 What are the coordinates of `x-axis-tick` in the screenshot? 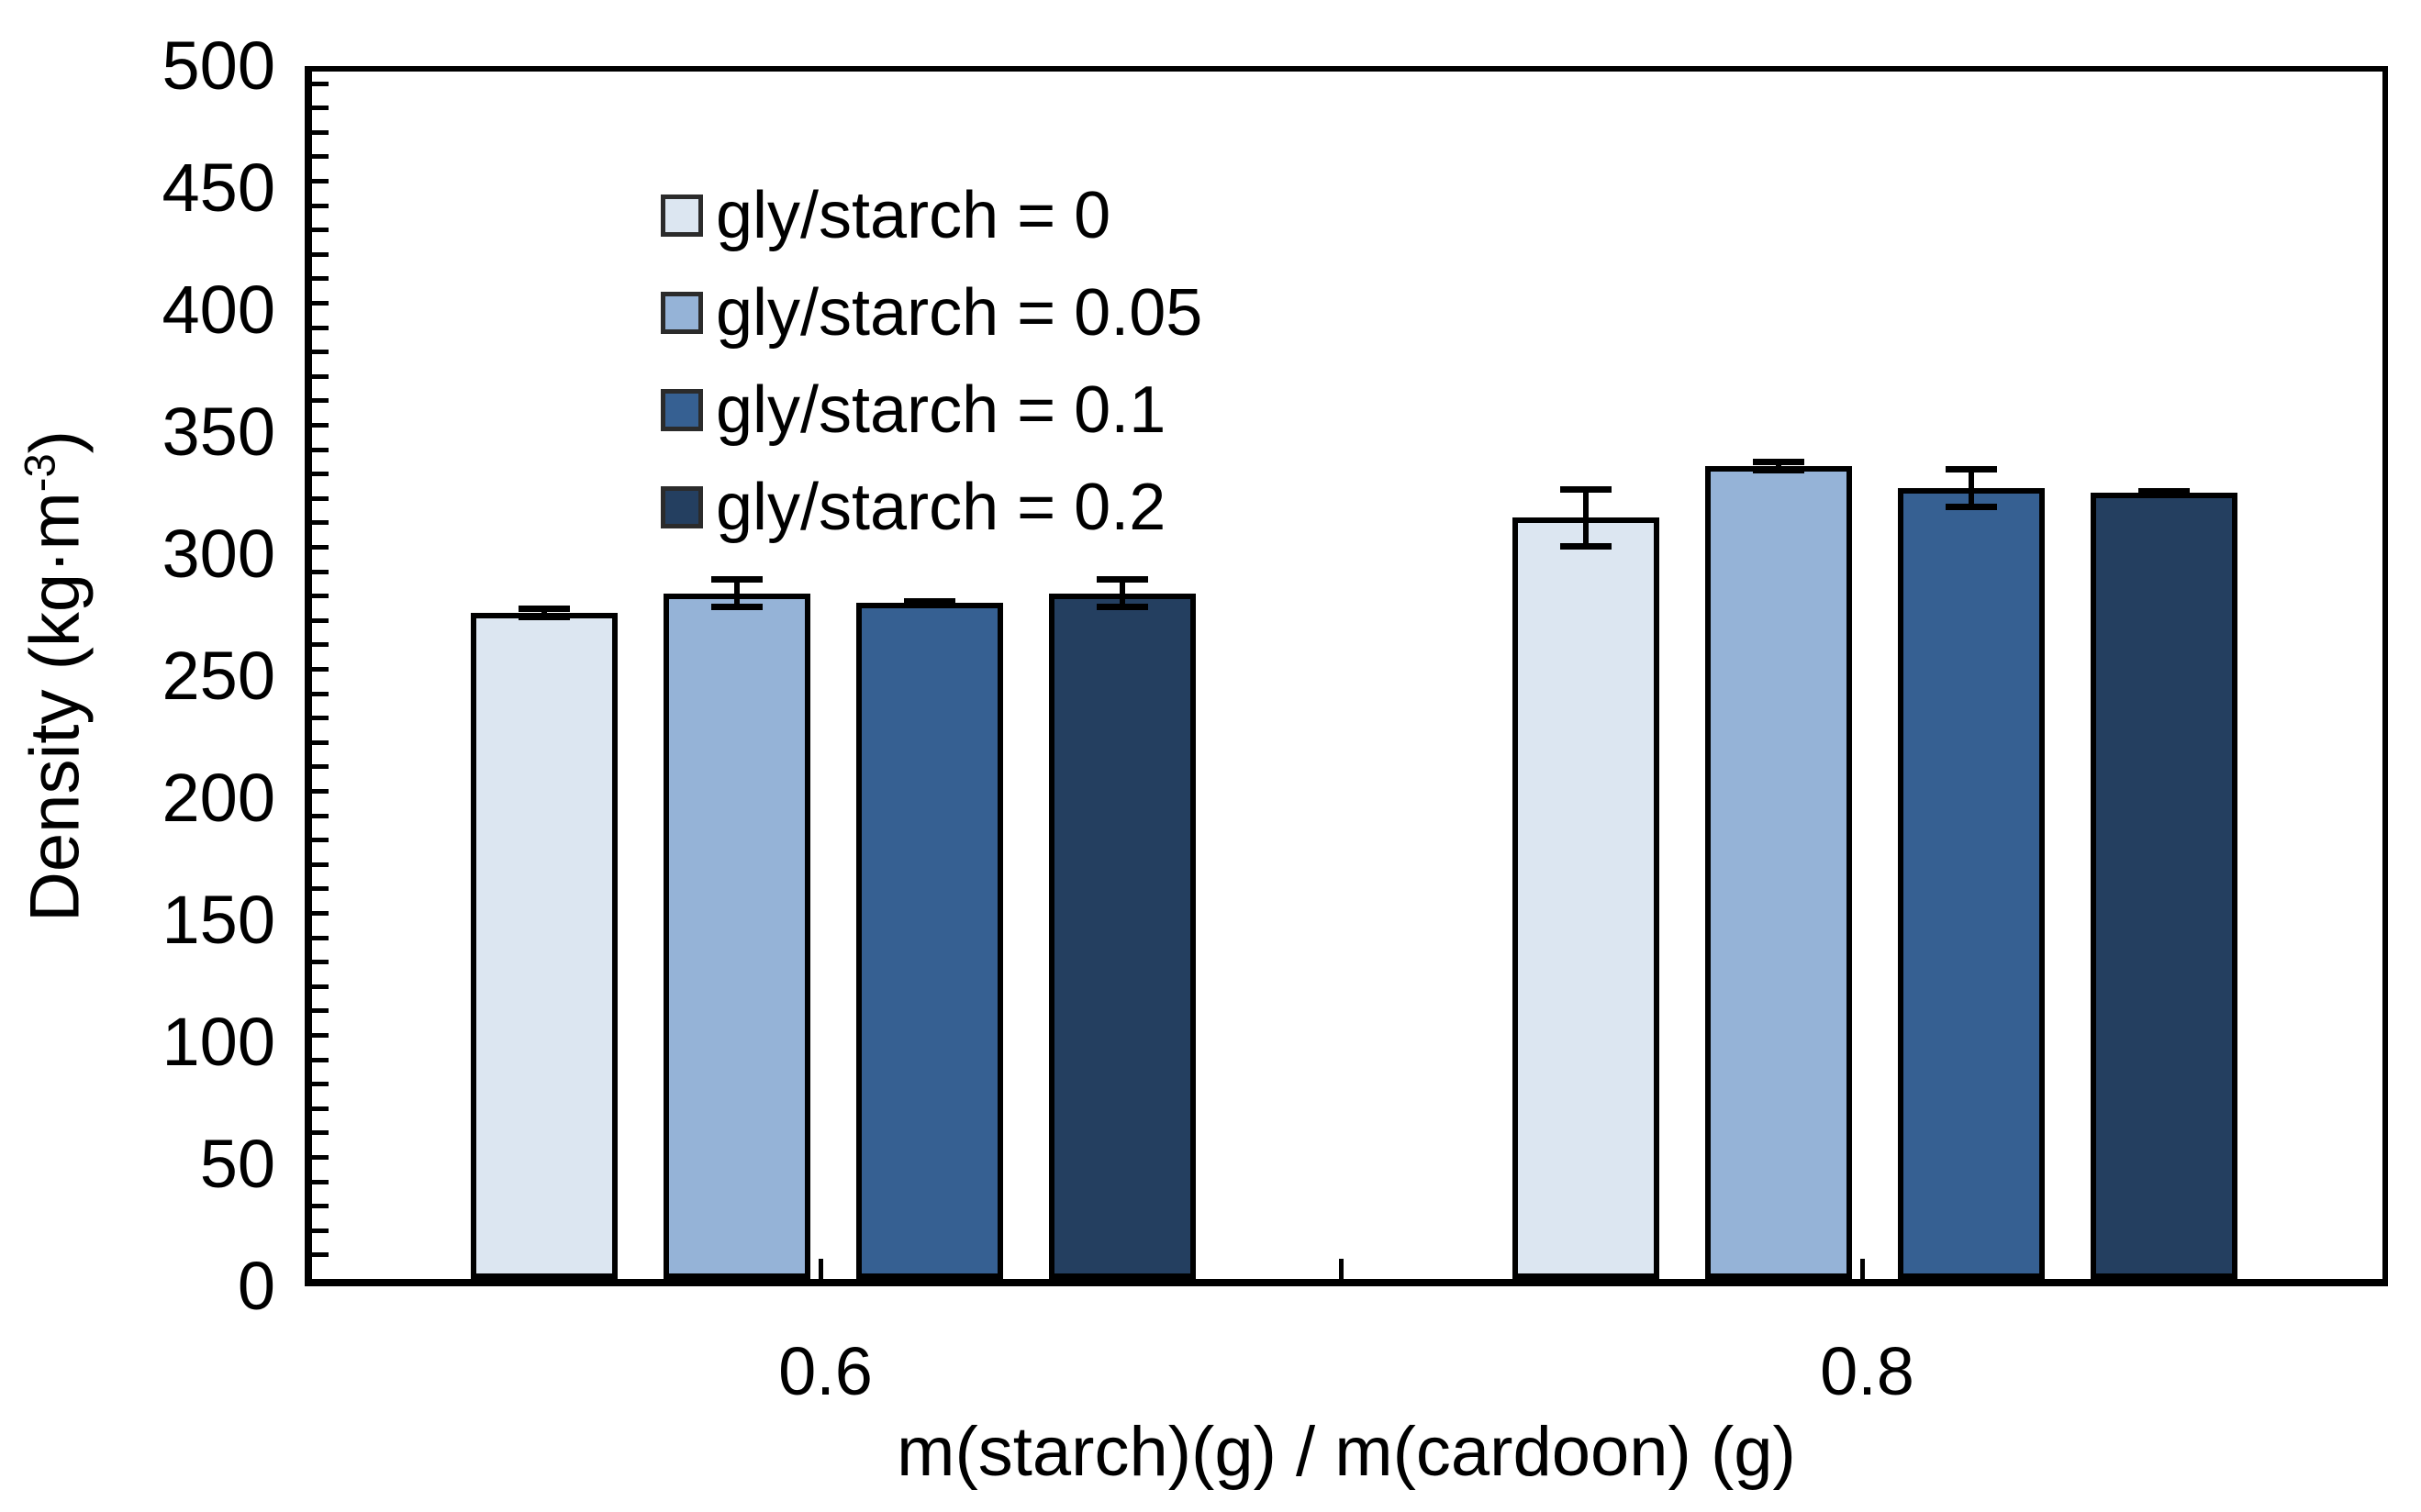 It's located at (1862, 1269).